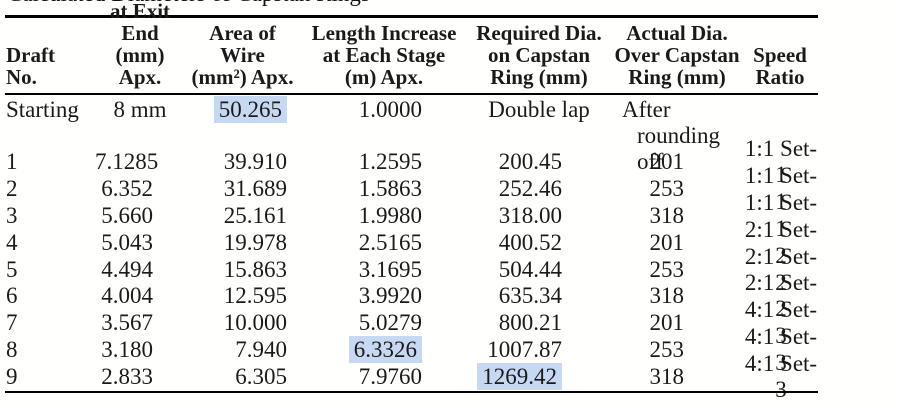  I want to click on cell-draft-no: 2, so click(50, 189).